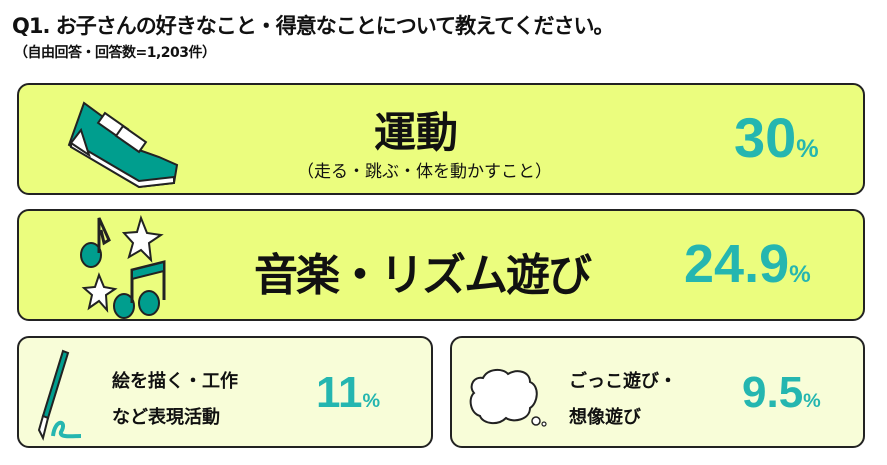 This screenshot has height=465, width=887. Describe the element at coordinates (123, 267) in the screenshot. I see `music-notes-stars-icon` at that location.